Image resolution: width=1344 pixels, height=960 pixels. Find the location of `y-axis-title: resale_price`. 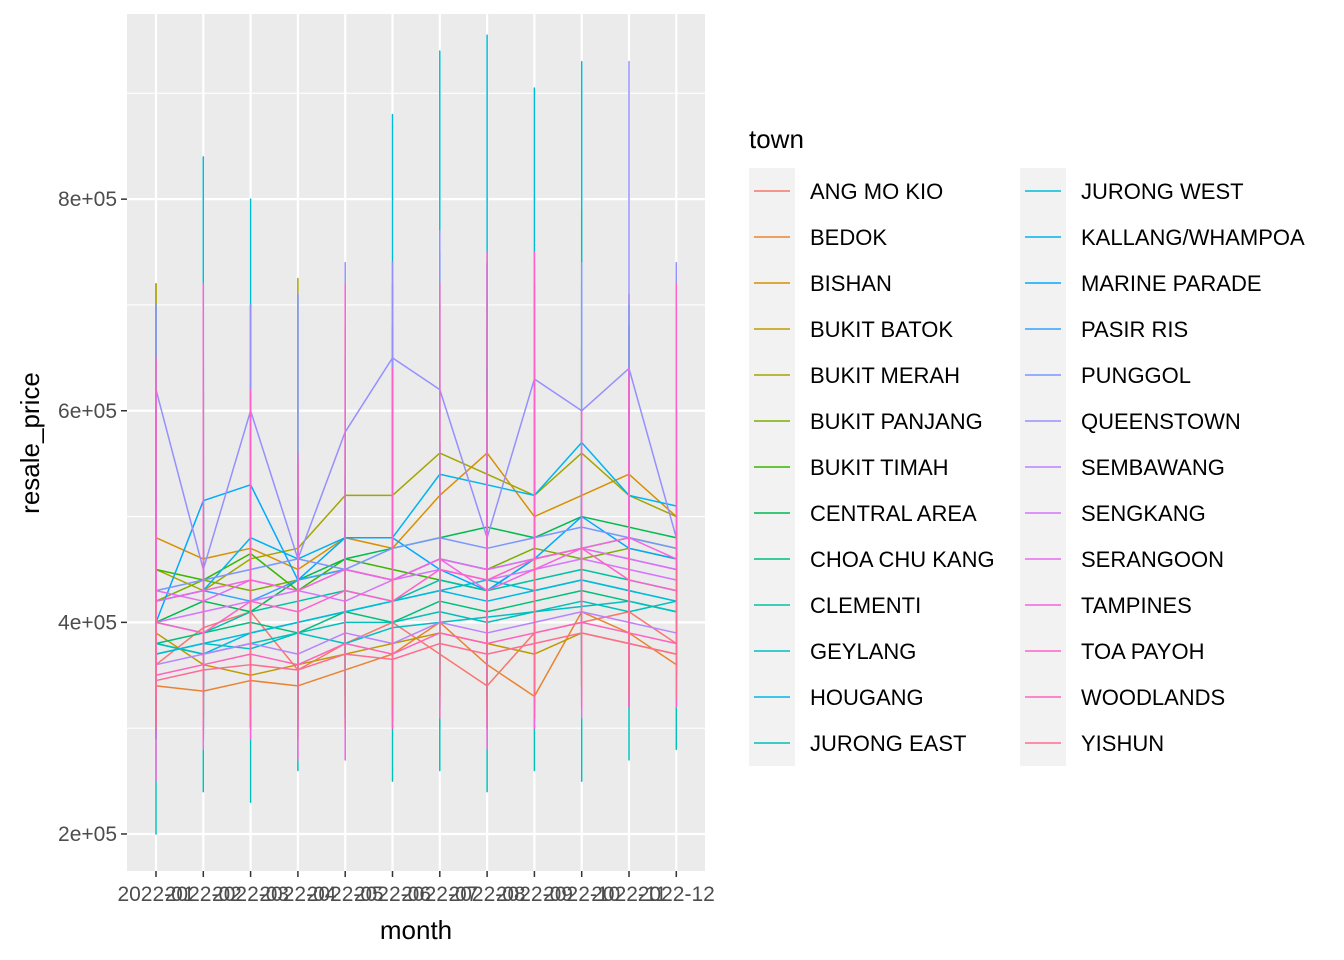

y-axis-title: resale_price is located at coordinates (30, 443).